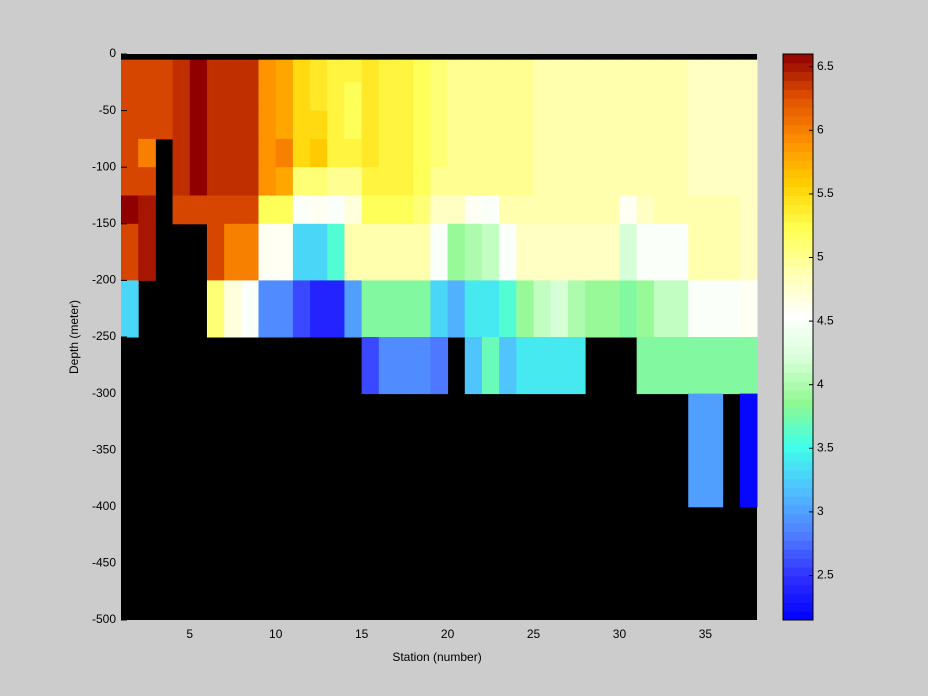 The width and height of the screenshot is (928, 696). Describe the element at coordinates (820, 129) in the screenshot. I see `colorbar-tick-label: 6` at that location.